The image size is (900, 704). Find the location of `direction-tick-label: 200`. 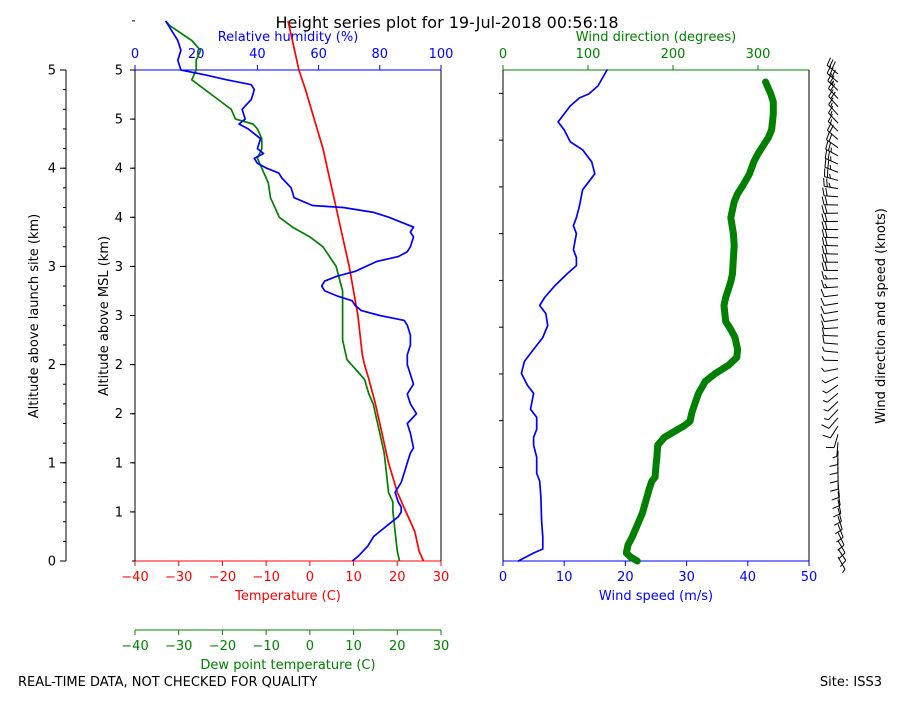

direction-tick-label: 200 is located at coordinates (673, 54).